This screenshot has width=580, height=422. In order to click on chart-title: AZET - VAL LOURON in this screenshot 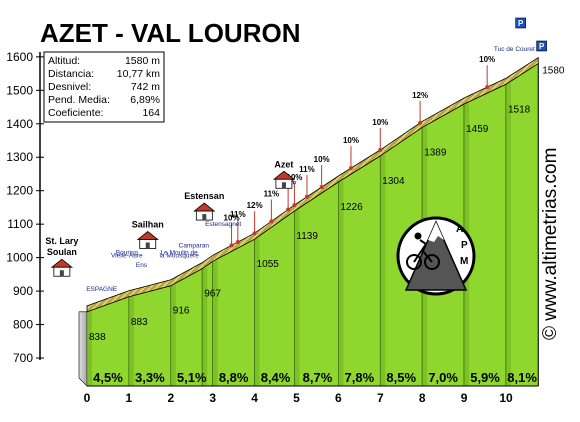, I will do `click(170, 33)`.